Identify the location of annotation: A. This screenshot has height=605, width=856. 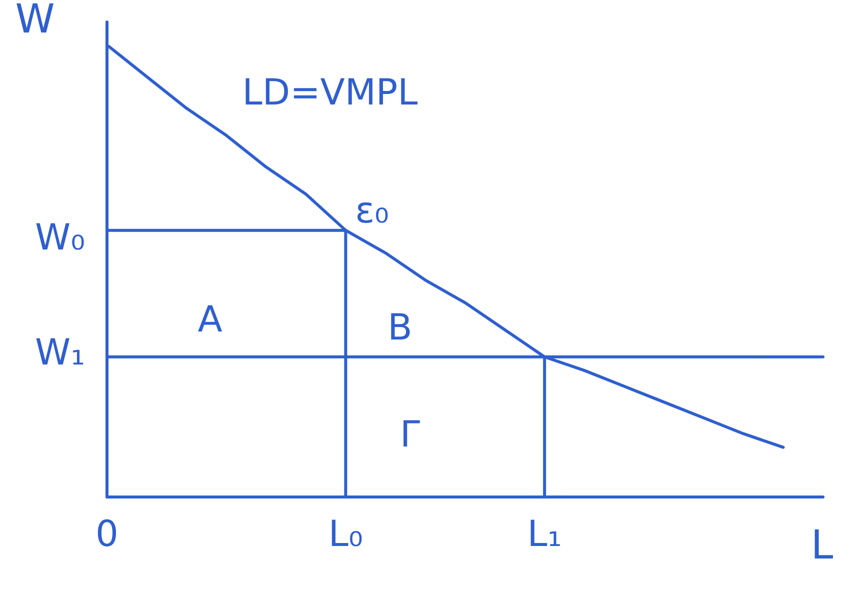
(210, 319).